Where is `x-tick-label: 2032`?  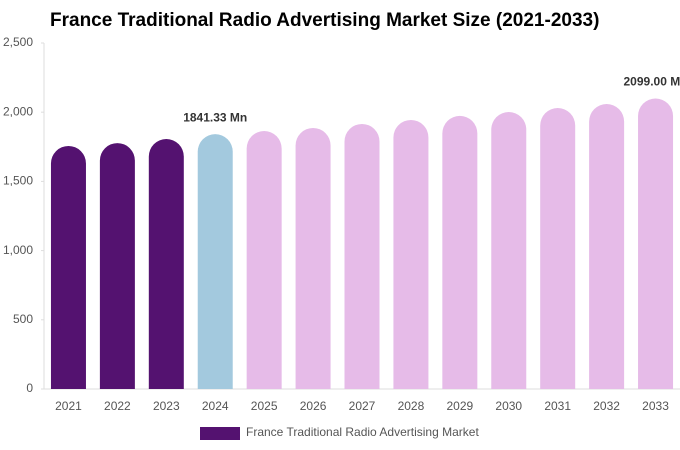 x-tick-label: 2032 is located at coordinates (606, 406).